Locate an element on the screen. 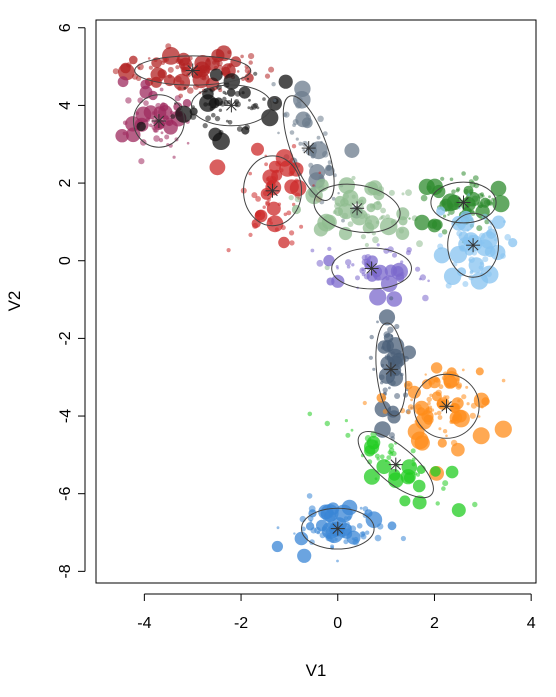  x-tick-label: -2 is located at coordinates (241, 623).